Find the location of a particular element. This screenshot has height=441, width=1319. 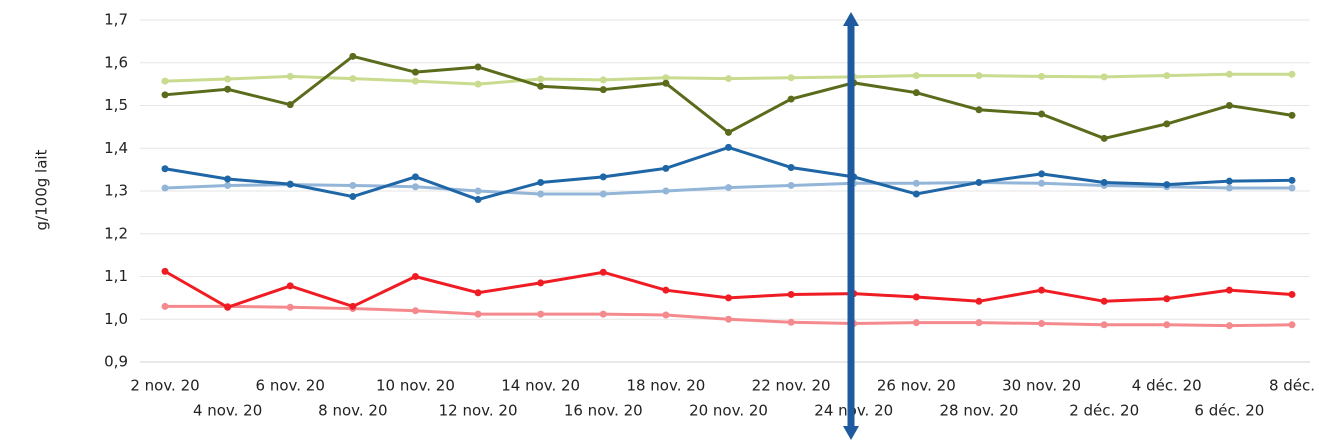

annotation-arrow is located at coordinates (851, 226).